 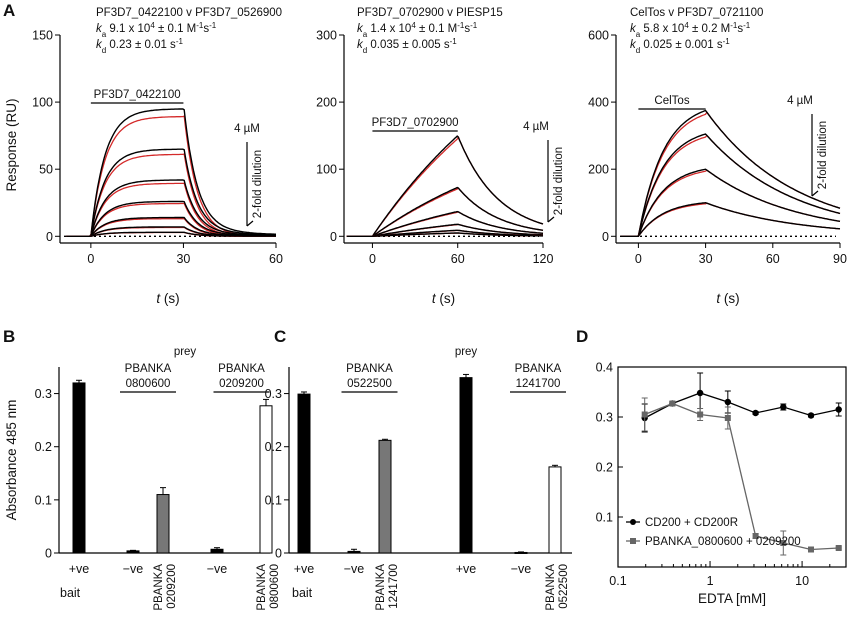 I want to click on y-tick-label: 600, so click(x=598, y=36).